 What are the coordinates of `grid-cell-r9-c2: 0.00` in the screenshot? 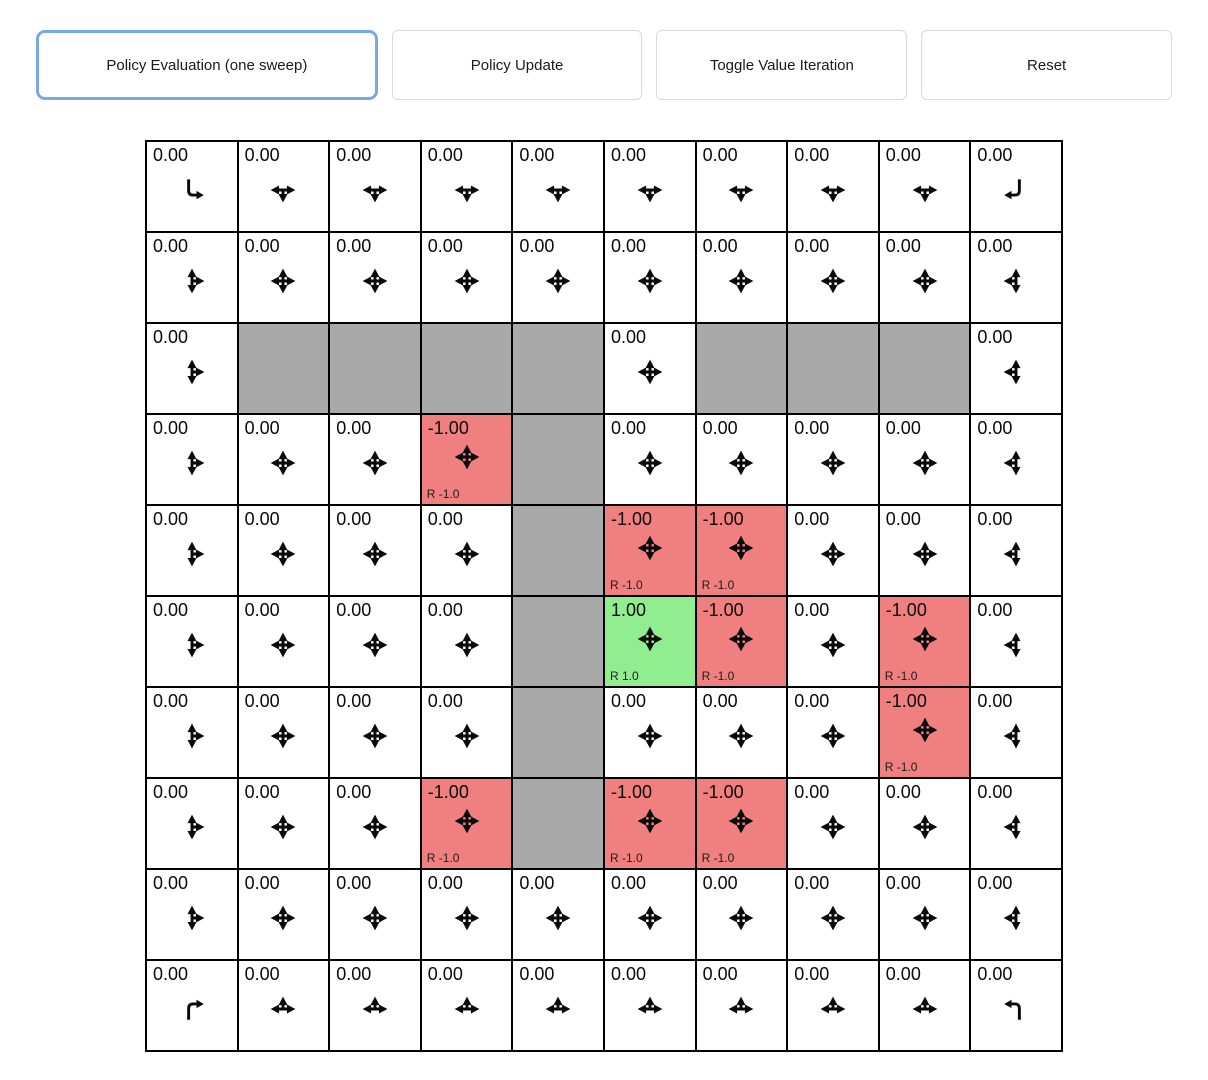 It's located at (375, 1005).